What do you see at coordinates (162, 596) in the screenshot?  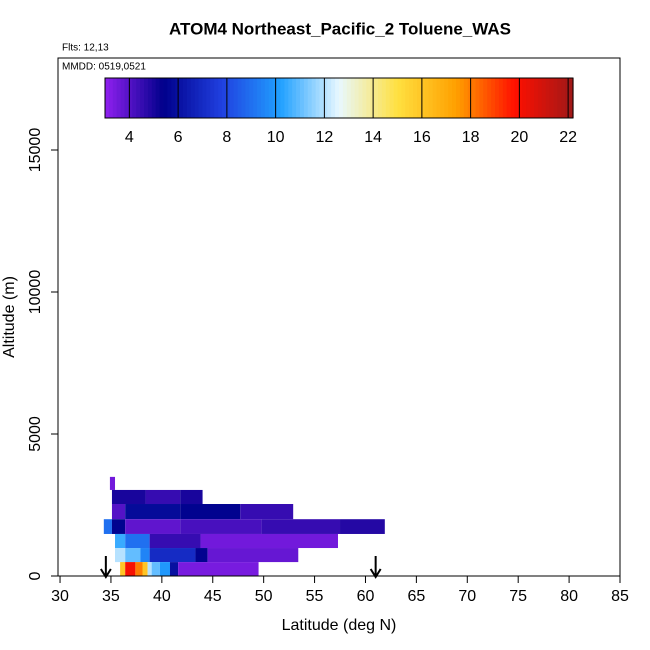 I see `x-tick-label: 40` at bounding box center [162, 596].